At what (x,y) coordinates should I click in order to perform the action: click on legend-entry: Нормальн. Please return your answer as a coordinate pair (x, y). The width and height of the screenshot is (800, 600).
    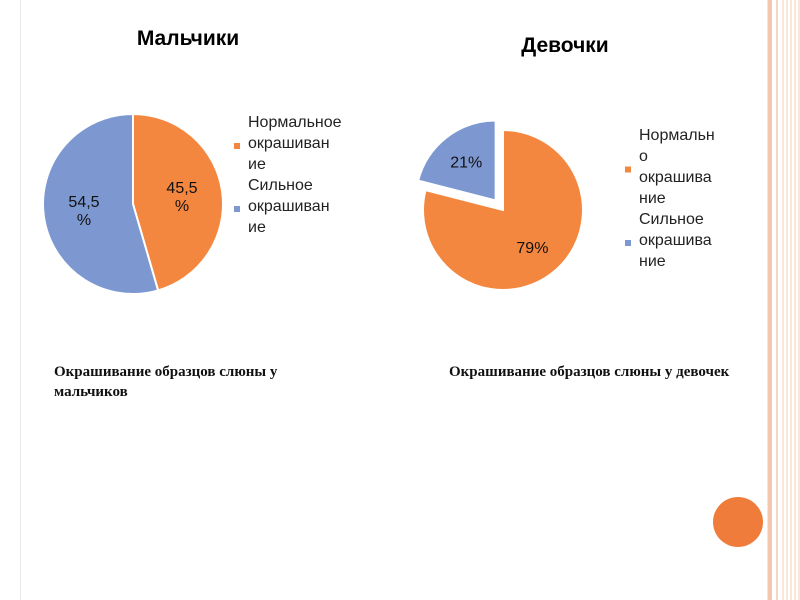
    Looking at the image, I should click on (677, 135).